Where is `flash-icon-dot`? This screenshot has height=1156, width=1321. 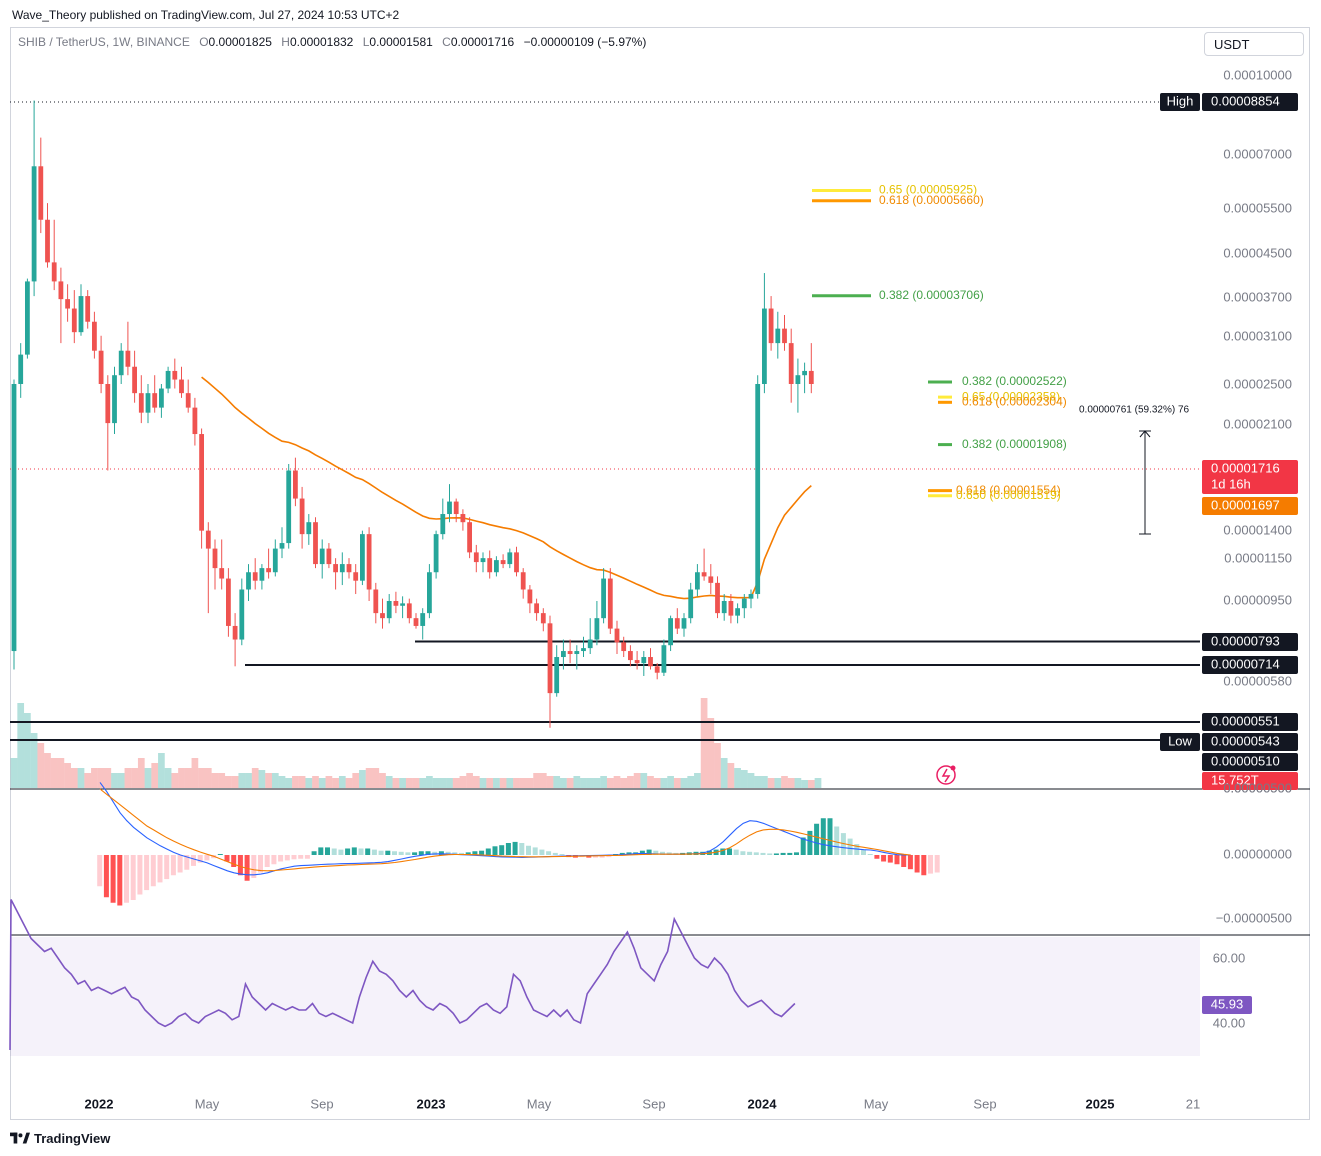
flash-icon-dot is located at coordinates (953, 768).